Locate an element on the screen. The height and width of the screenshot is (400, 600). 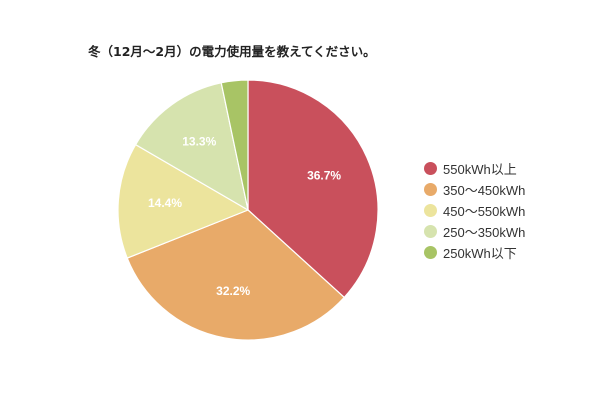
slice-data-label: 13.3% is located at coordinates (199, 142).